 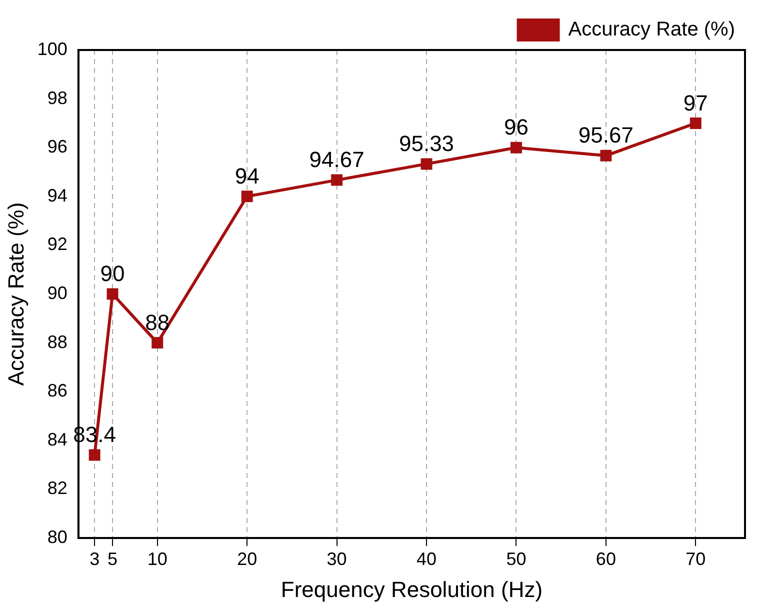 What do you see at coordinates (57, 342) in the screenshot?
I see `y-tick-label: 88` at bounding box center [57, 342].